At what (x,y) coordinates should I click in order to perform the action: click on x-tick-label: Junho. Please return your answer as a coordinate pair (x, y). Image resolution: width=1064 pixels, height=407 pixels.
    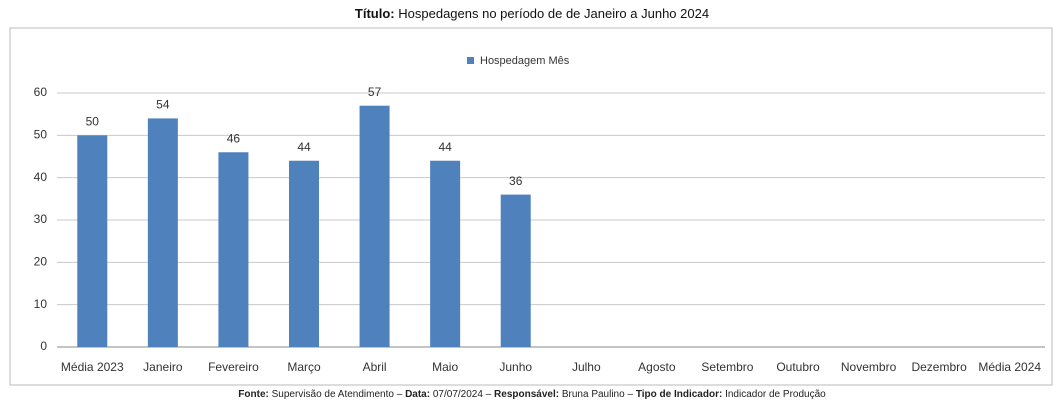
    Looking at the image, I should click on (515, 367).